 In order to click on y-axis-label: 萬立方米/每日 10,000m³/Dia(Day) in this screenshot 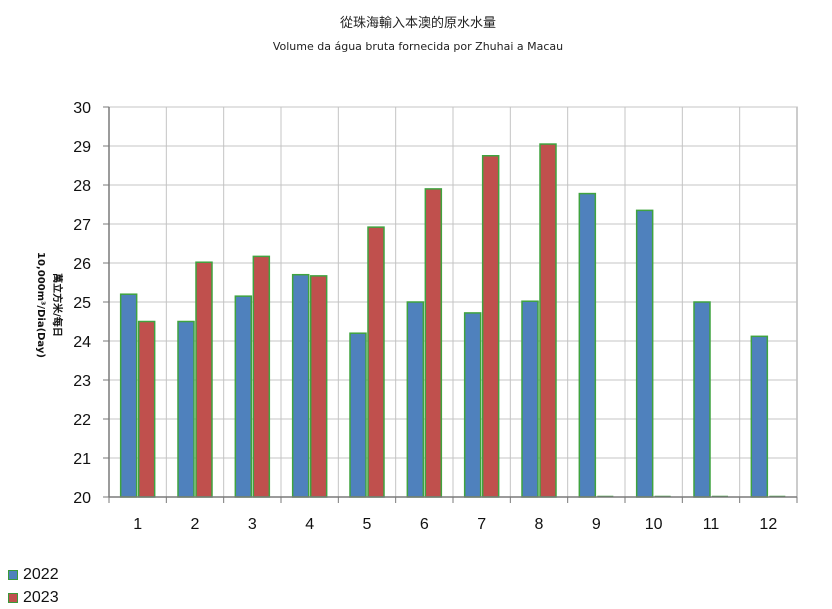, I will do `click(49, 305)`.